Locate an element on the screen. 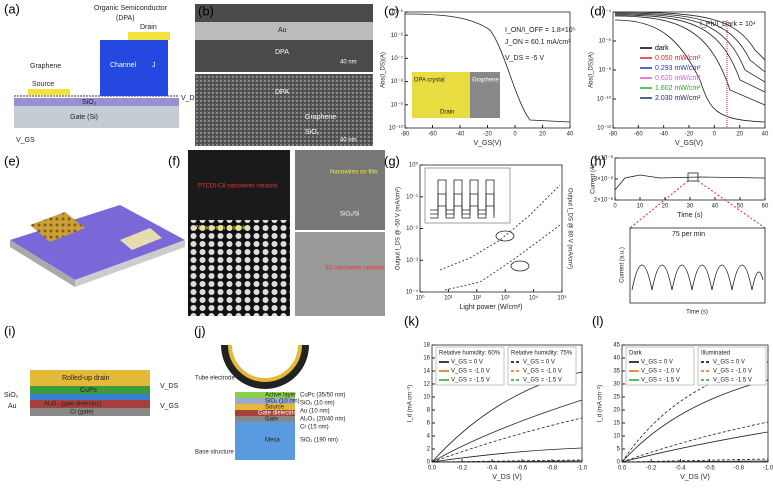 Image resolution: width=773 pixels, height=488 pixels. panel-label: (a) is located at coordinates (12, 8).